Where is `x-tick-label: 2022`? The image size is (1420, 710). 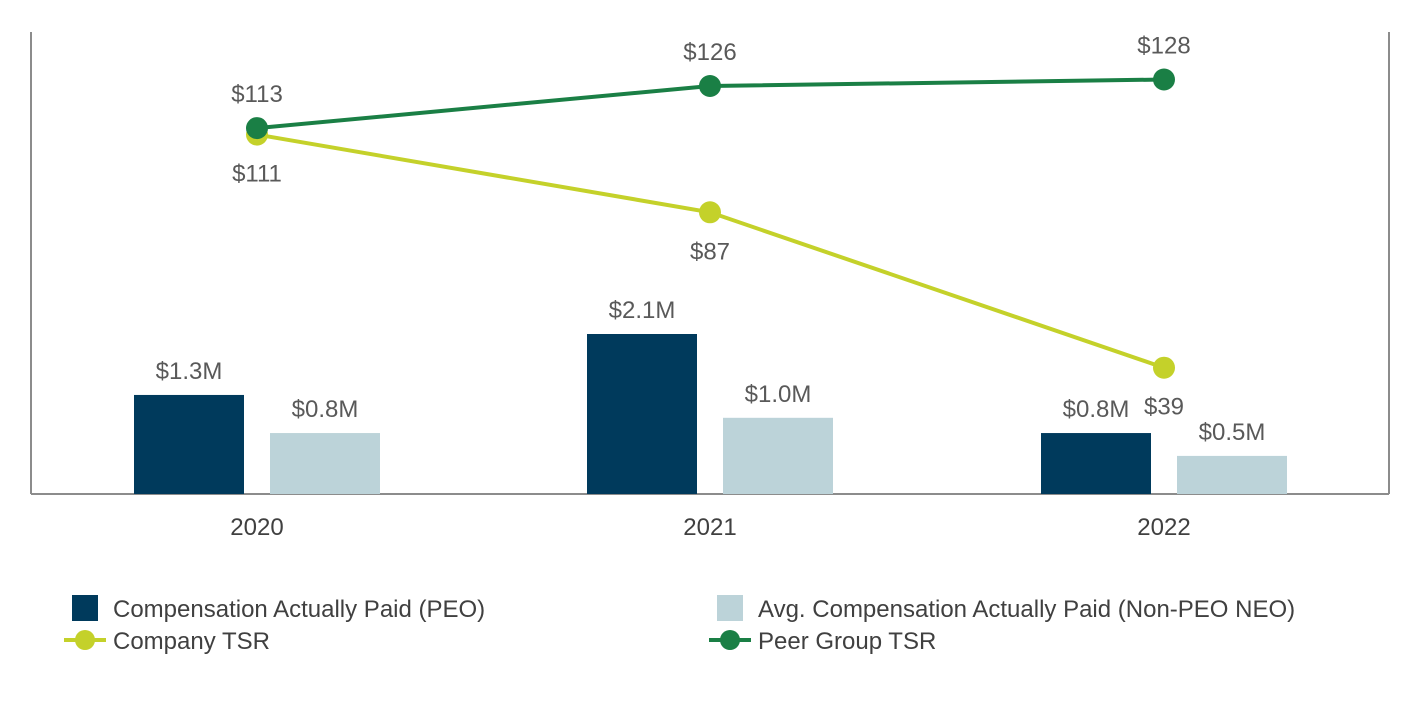 x-tick-label: 2022 is located at coordinates (1163, 527).